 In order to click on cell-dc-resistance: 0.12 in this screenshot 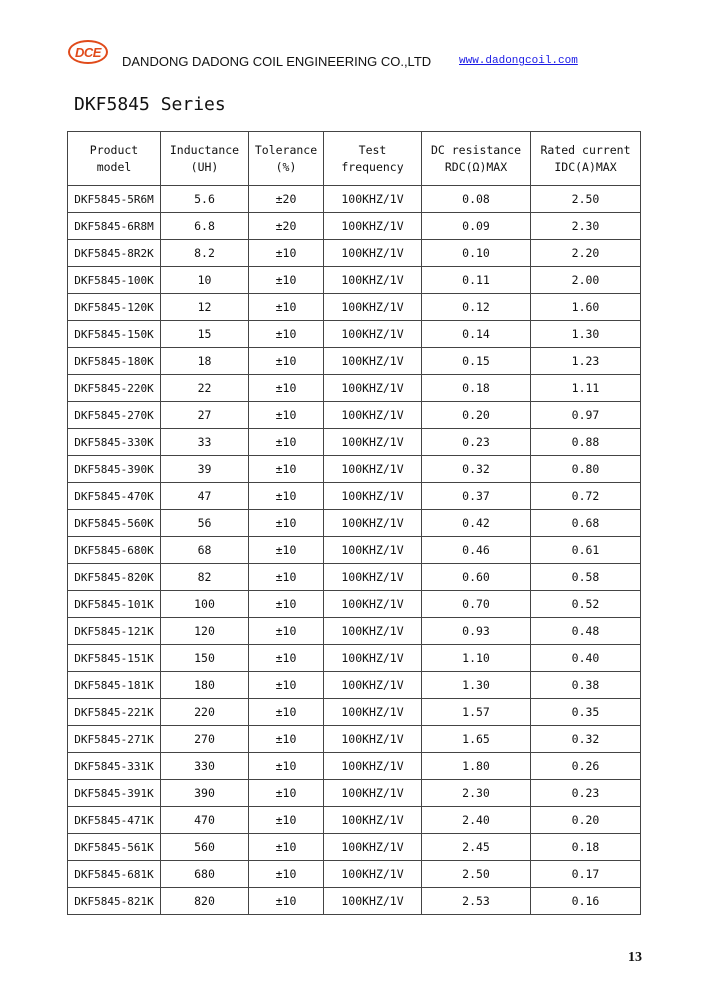, I will do `click(476, 307)`.